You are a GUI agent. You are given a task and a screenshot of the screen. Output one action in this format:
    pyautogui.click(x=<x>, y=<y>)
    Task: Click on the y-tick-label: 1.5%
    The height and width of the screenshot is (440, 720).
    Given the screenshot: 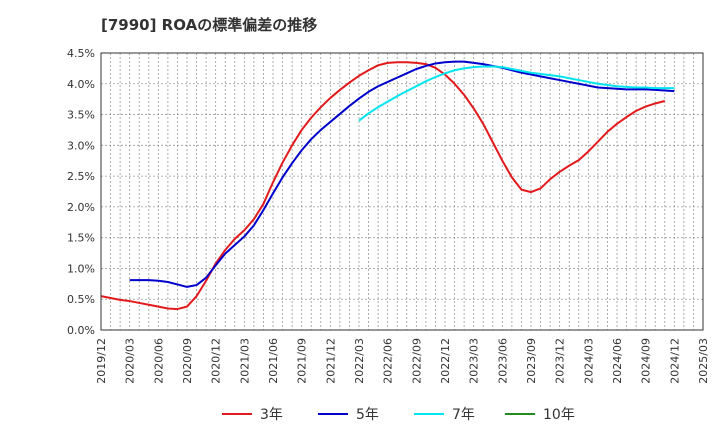 What is the action you would take?
    pyautogui.click(x=81, y=238)
    